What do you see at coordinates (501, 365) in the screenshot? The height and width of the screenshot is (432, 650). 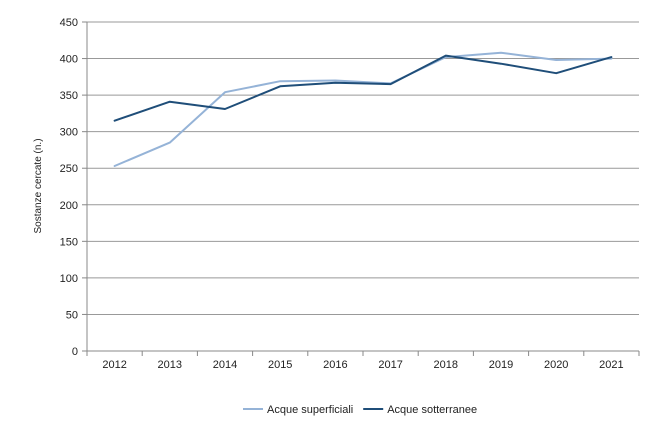 I see `x-tick-label: 2019` at bounding box center [501, 365].